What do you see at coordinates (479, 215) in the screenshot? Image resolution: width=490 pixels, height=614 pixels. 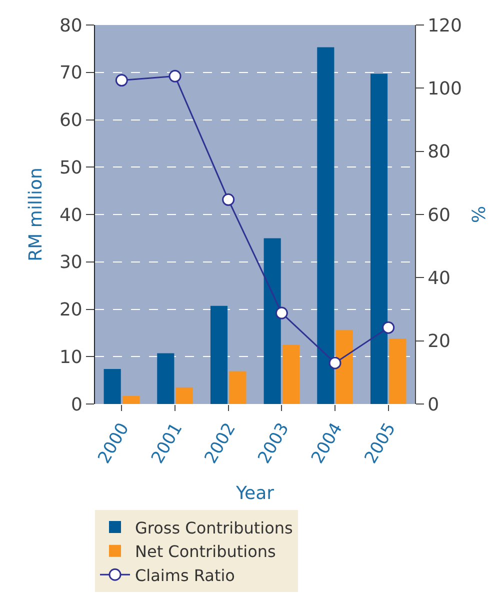 I see `y2-axis-title: %` at bounding box center [479, 215].